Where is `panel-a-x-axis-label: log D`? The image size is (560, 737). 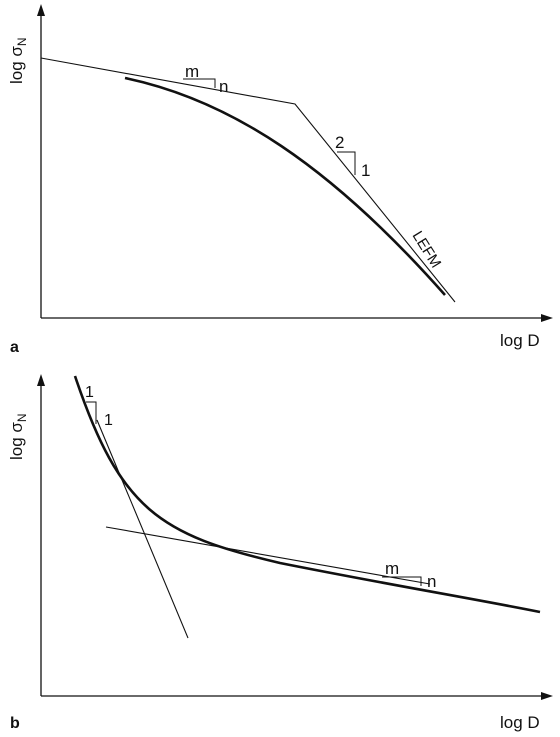
panel-a-x-axis-label: log D is located at coordinates (520, 340).